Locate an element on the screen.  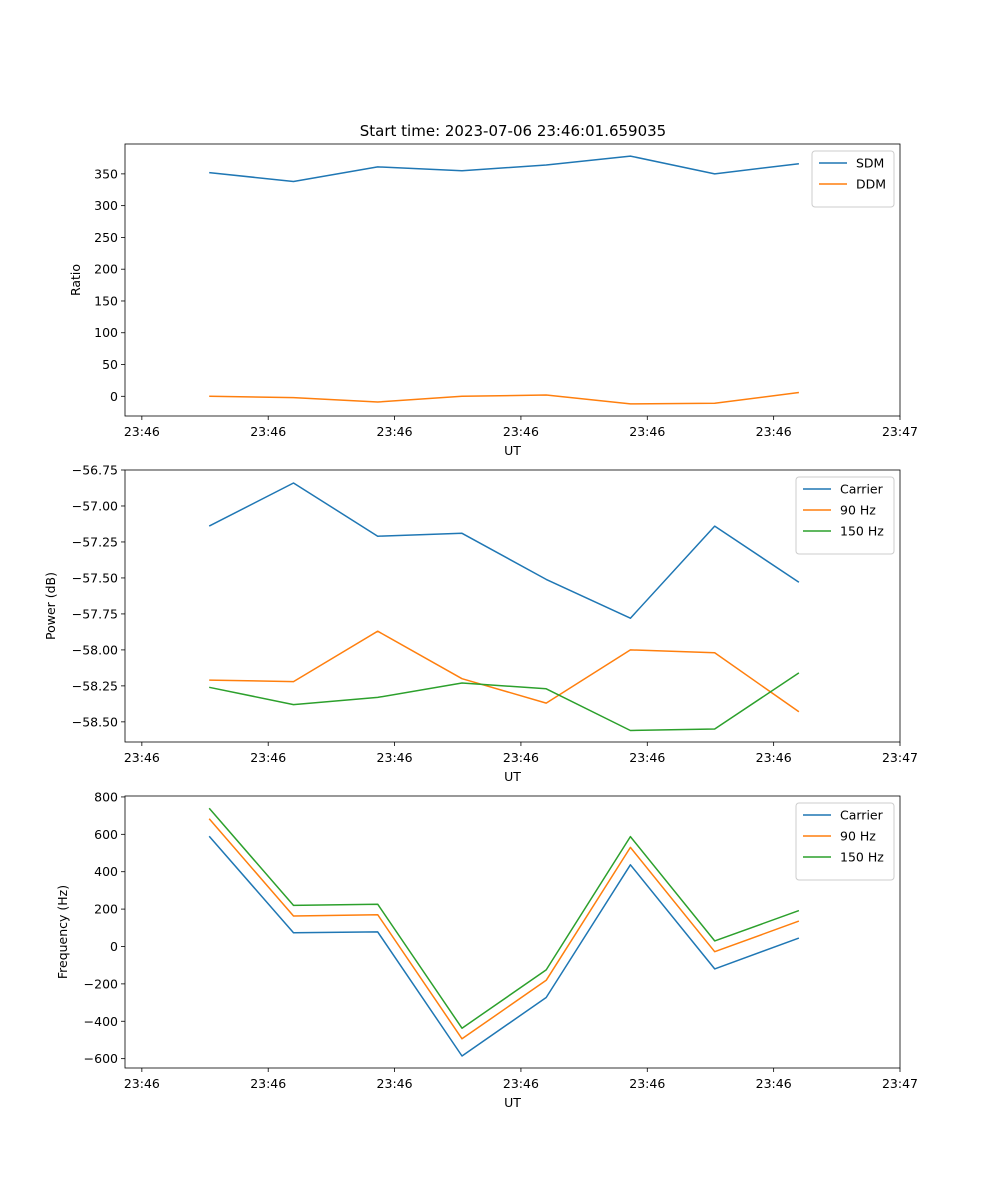
y-tick-label: 300 is located at coordinates (106, 205).